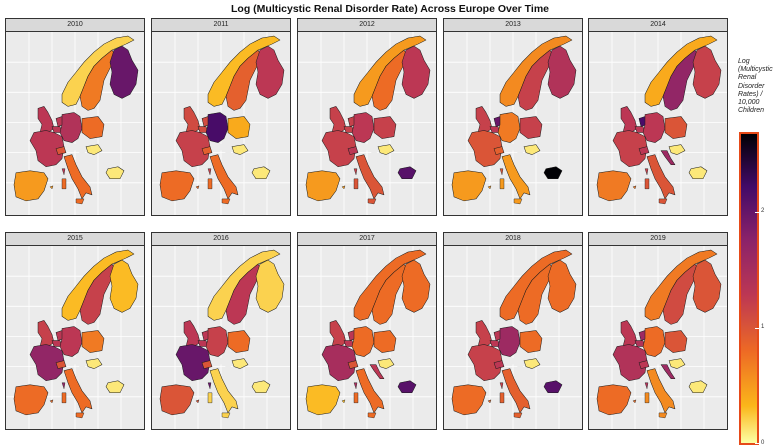 The height and width of the screenshot is (448, 780). I want to click on facet-strip-label: 2015, so click(75, 239).